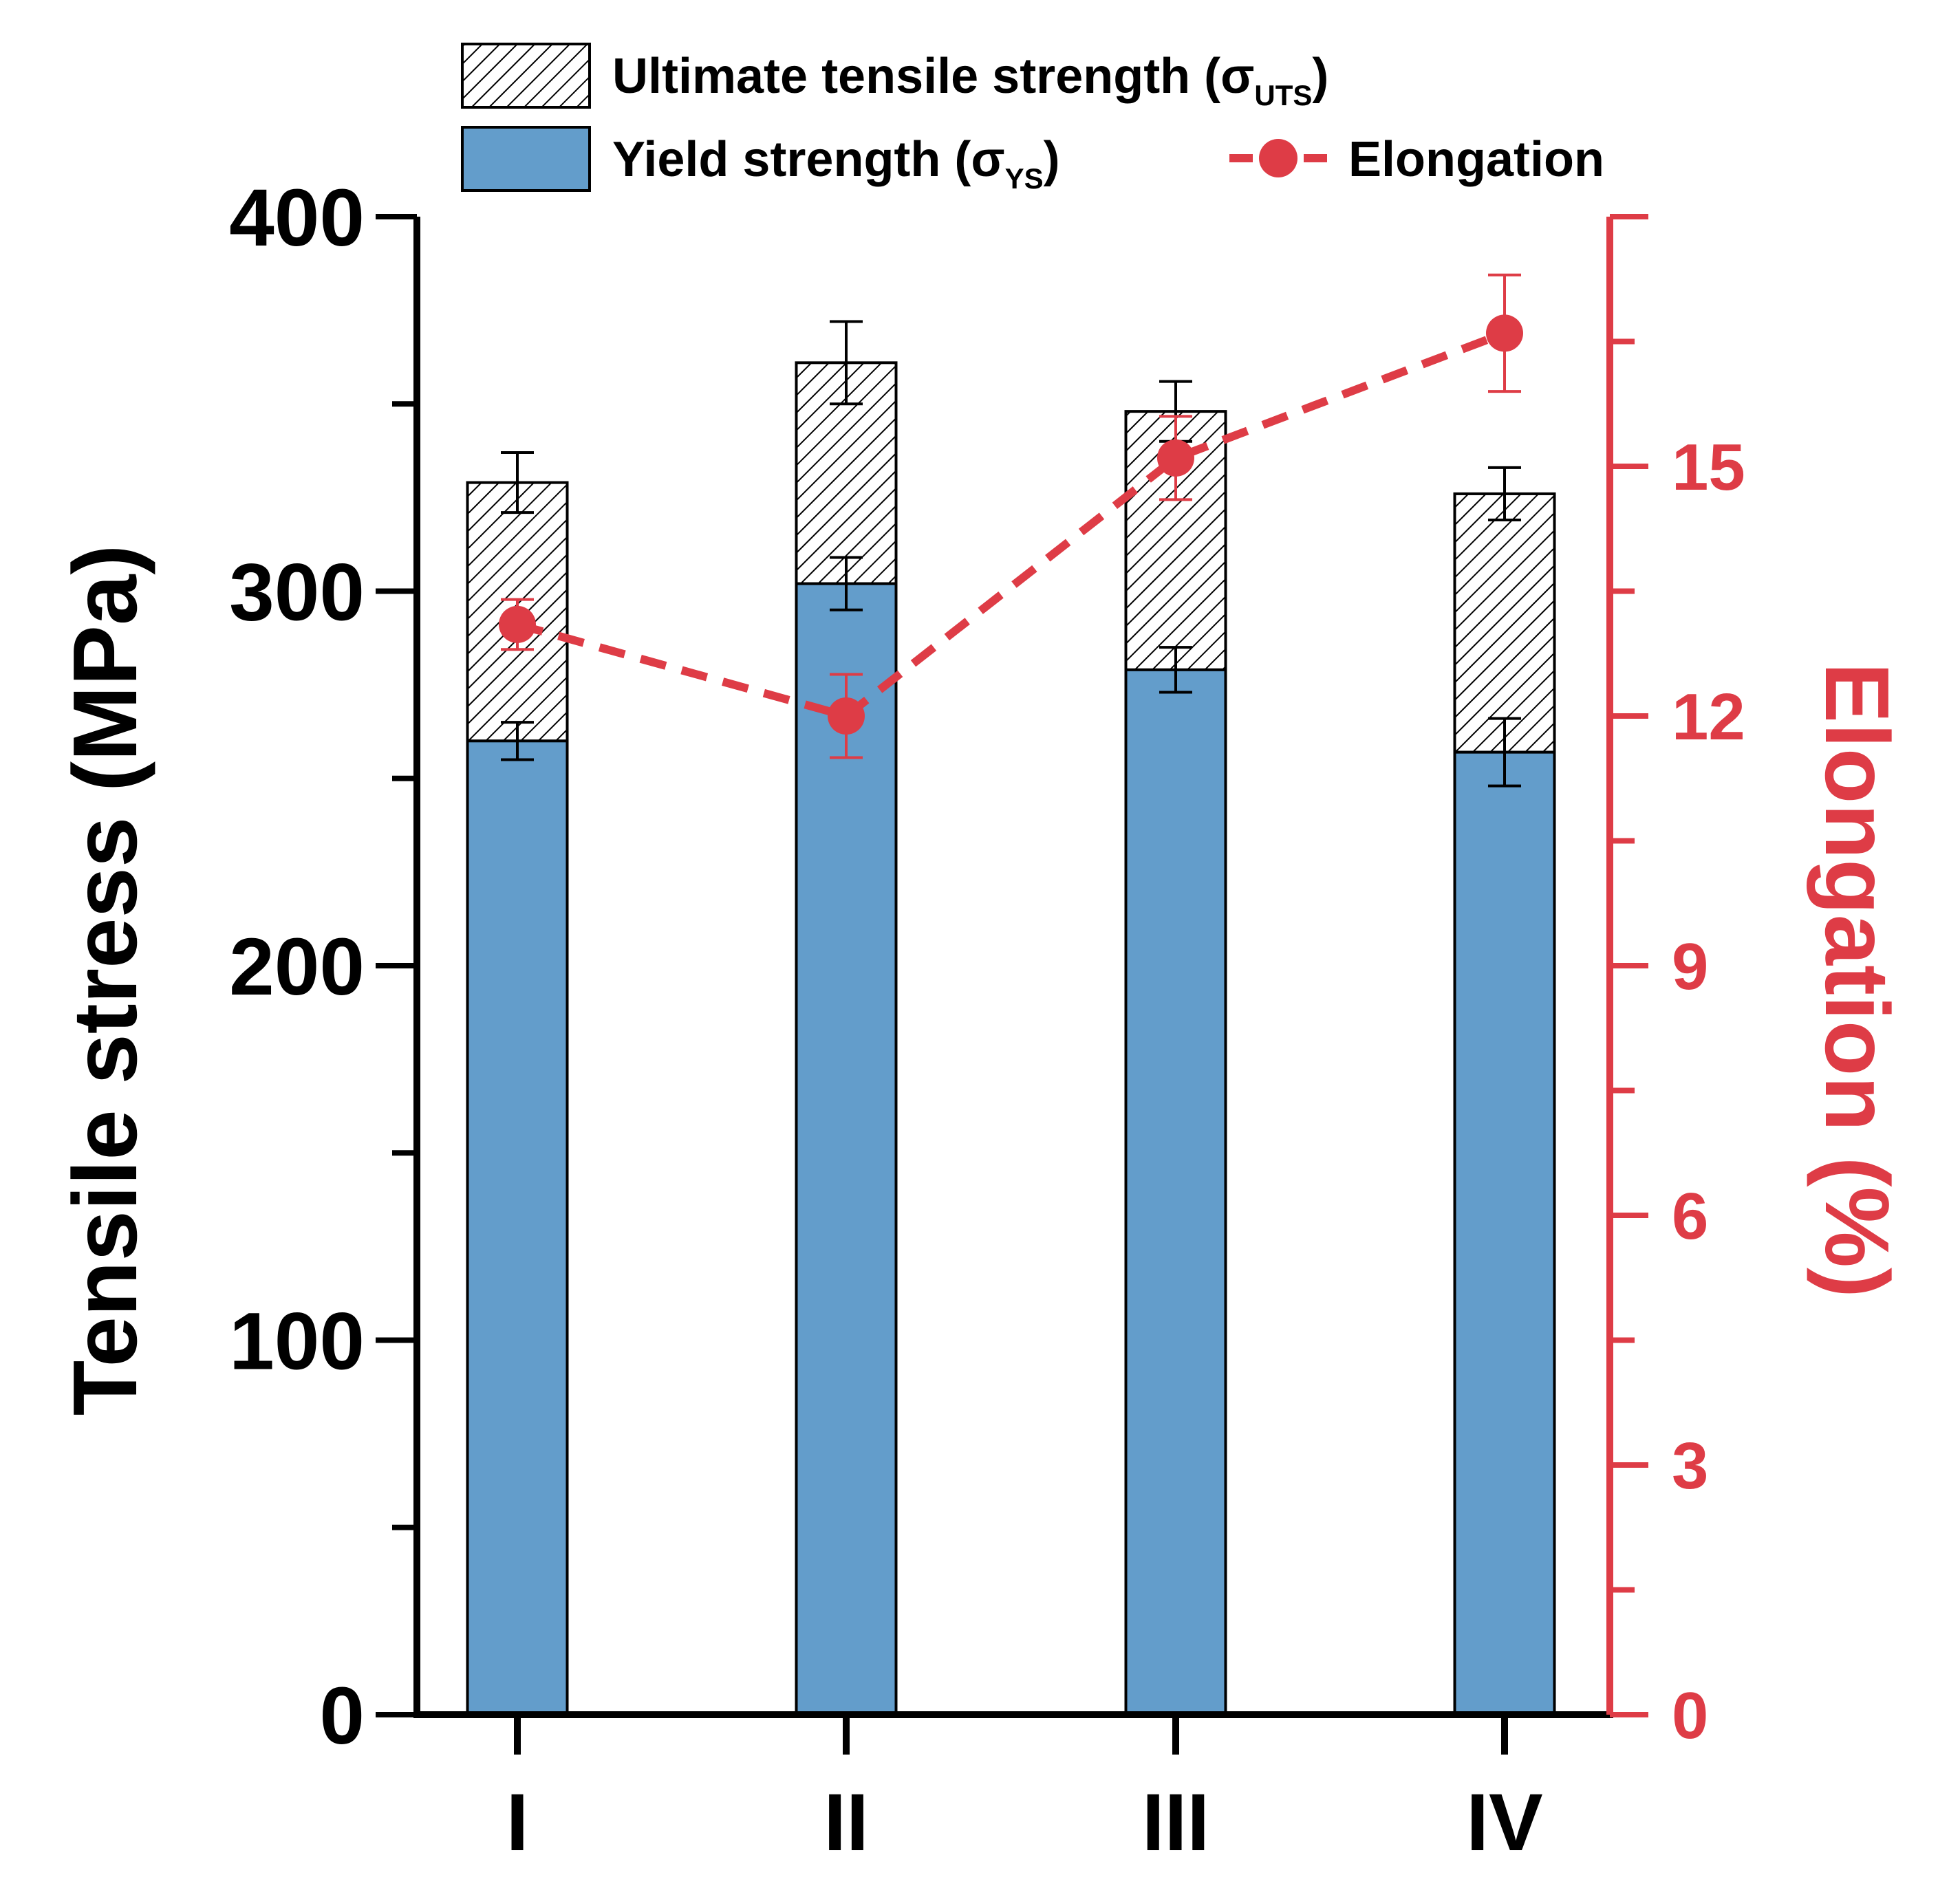 Image resolution: width=1960 pixels, height=1877 pixels. I want to click on y-tick-label-300: 300, so click(297, 593).